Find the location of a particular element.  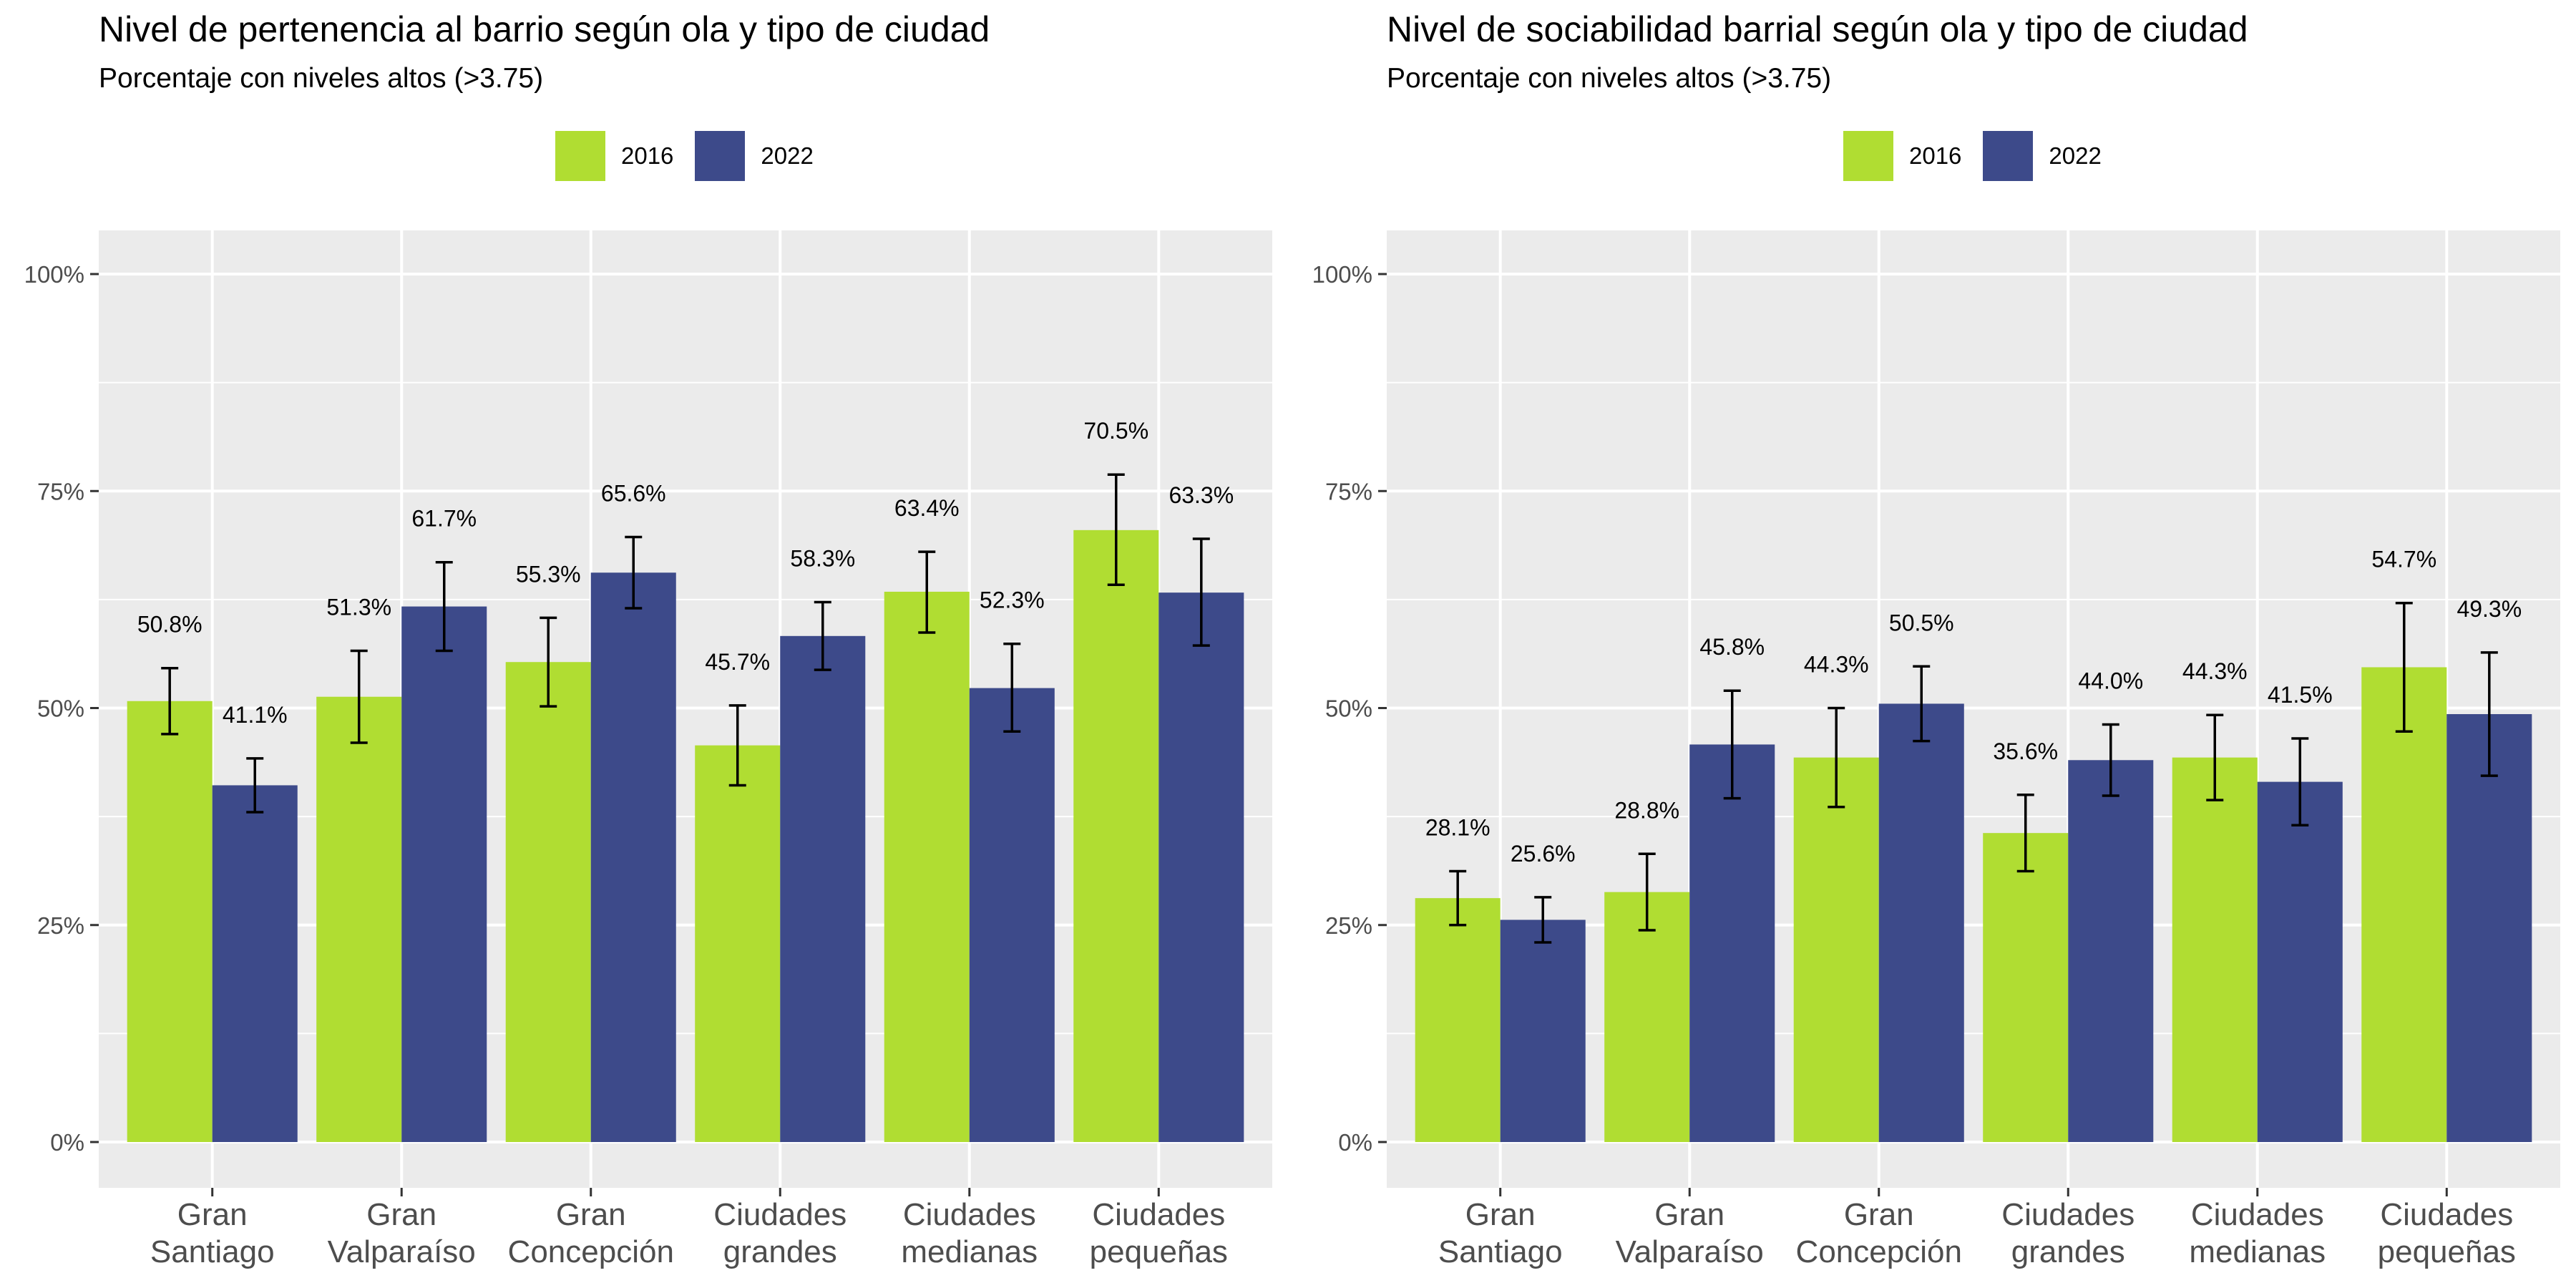

data-label-2016-1: 28.8% is located at coordinates (1646, 810).